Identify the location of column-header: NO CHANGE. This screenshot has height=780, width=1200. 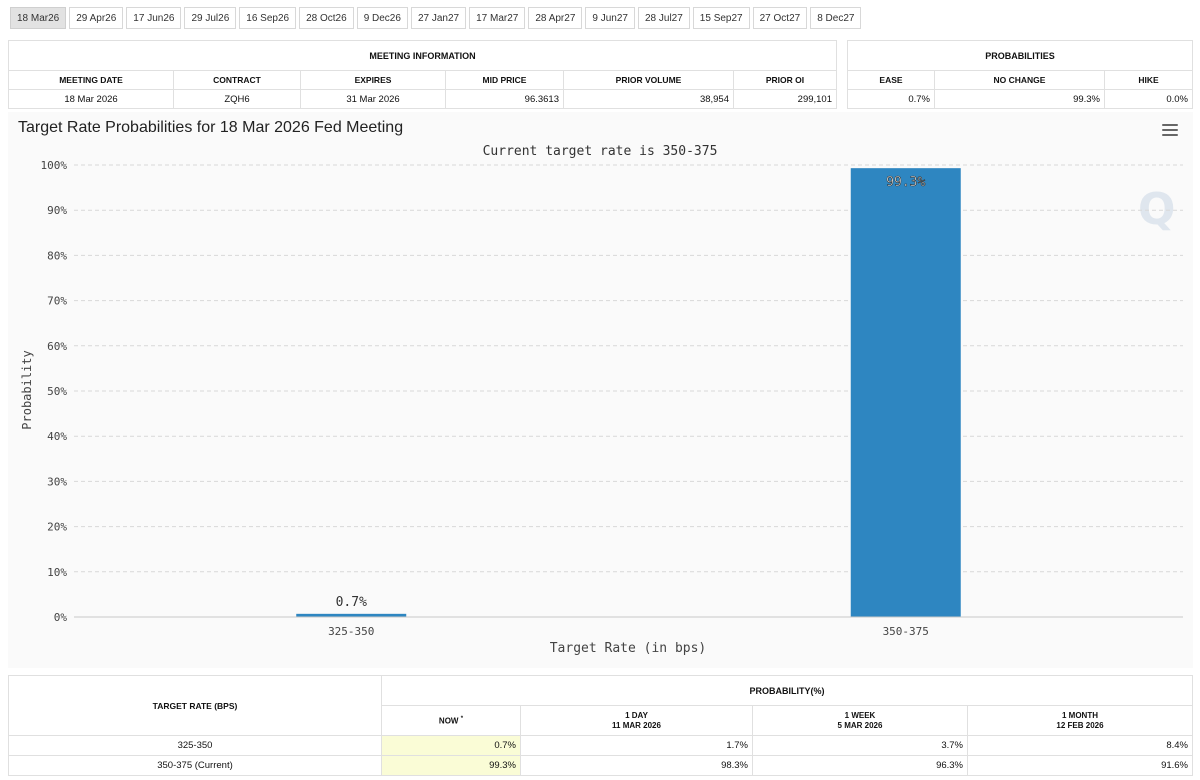
(1019, 80).